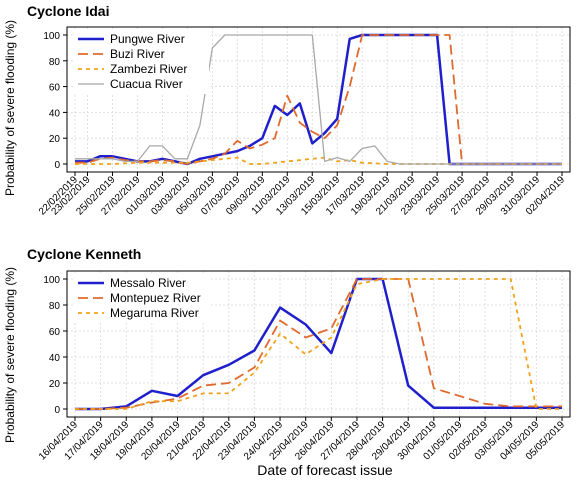 The width and height of the screenshot is (580, 482). Describe the element at coordinates (148, 283) in the screenshot. I see `legend-label: Messalo River` at that location.